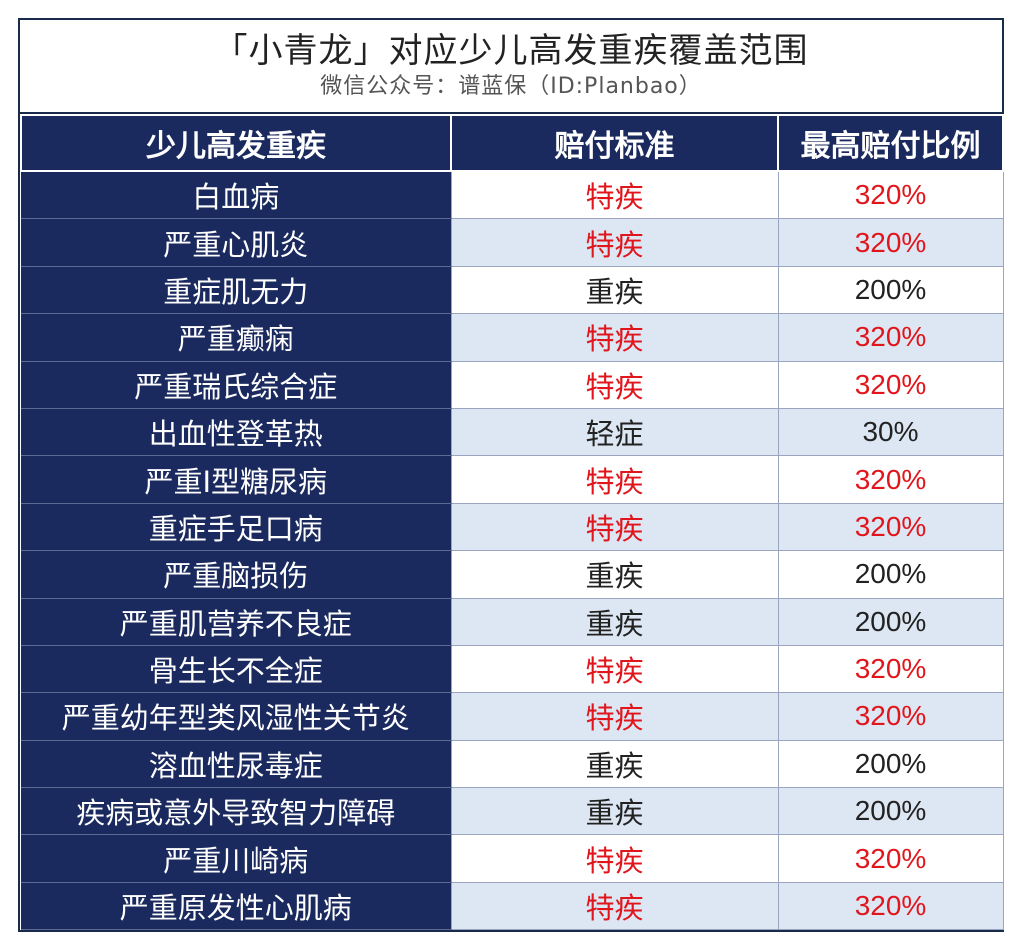 The height and width of the screenshot is (949, 1024). I want to click on table-row: 骨生长不全症 特疾 320%, so click(512, 669).